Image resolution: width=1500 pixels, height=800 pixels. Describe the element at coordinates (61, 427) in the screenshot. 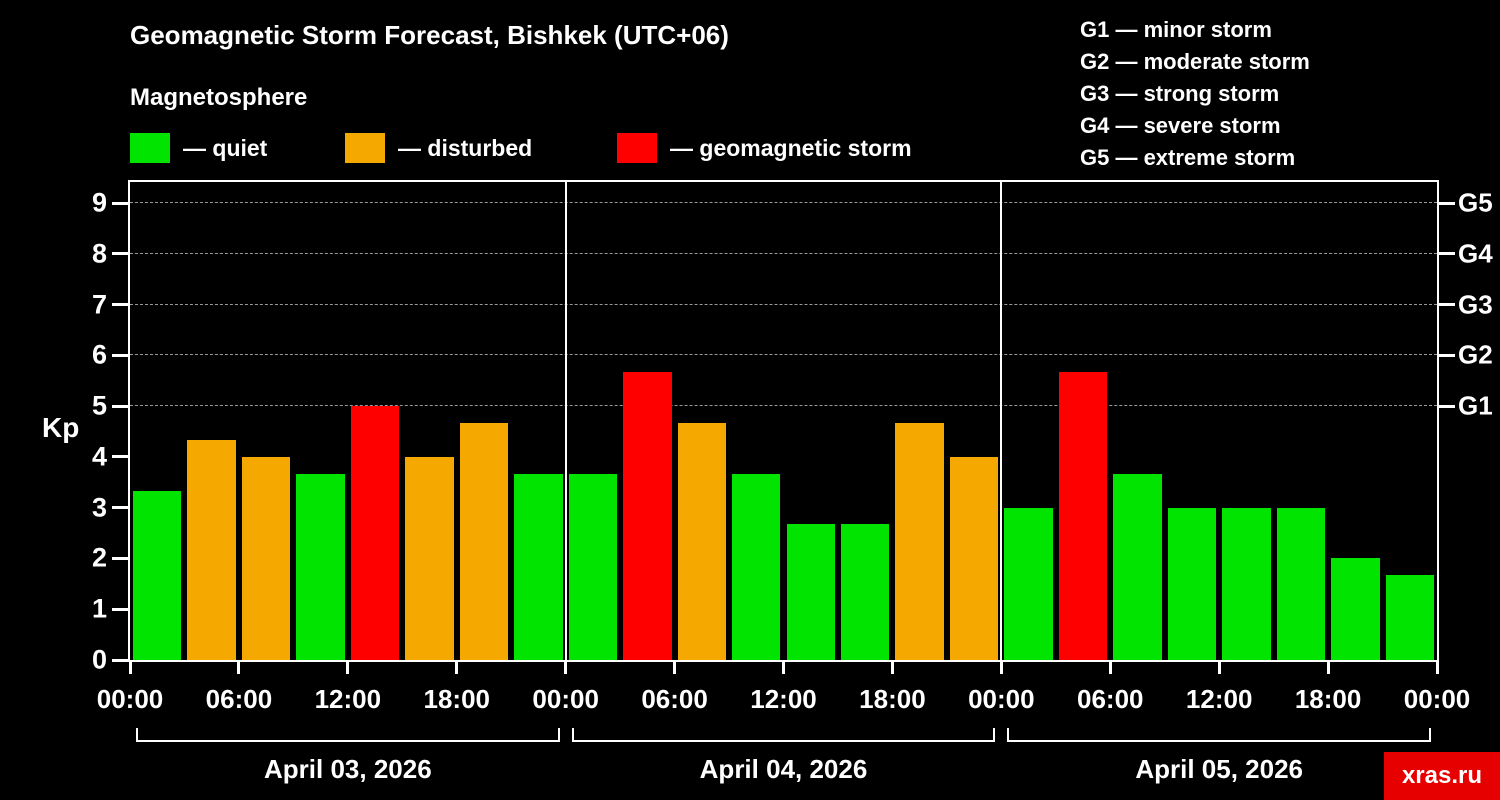

I see `y-axis-label: Kp` at that location.